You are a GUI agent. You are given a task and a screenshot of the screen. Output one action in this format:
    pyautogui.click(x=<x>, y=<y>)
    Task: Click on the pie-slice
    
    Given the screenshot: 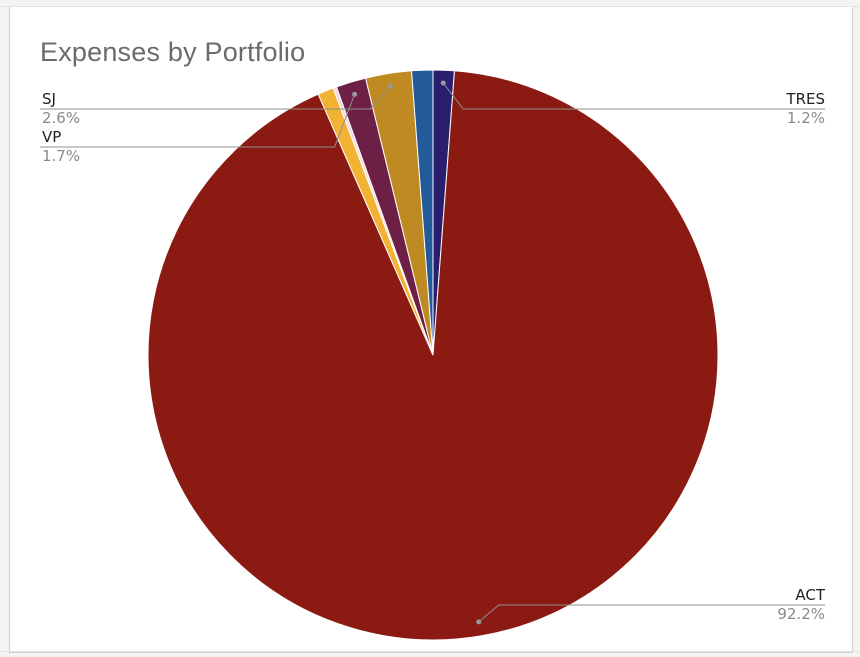 What is the action you would take?
    pyautogui.click(x=422, y=212)
    